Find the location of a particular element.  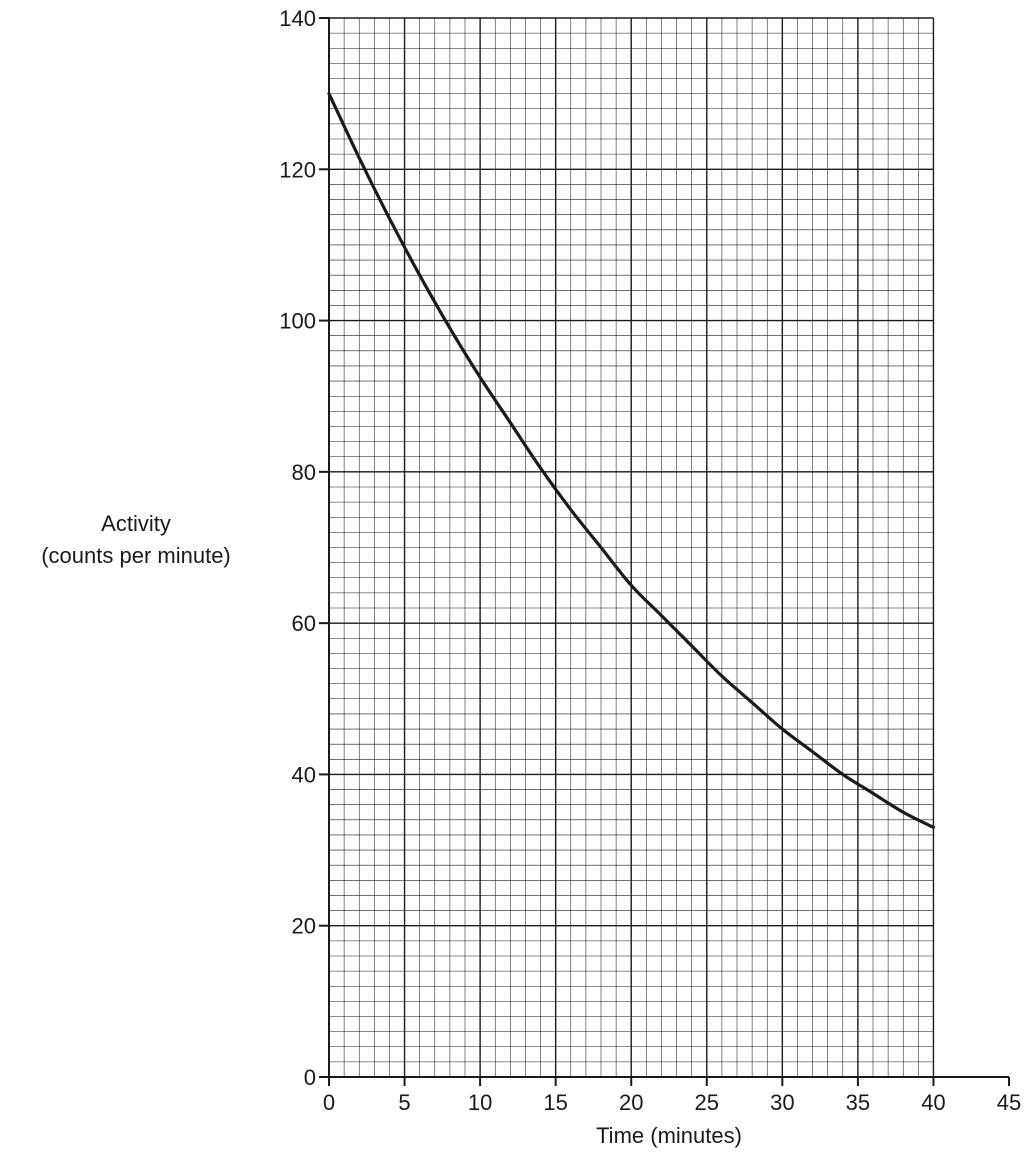

x-tick-label: 5 is located at coordinates (404, 1102).